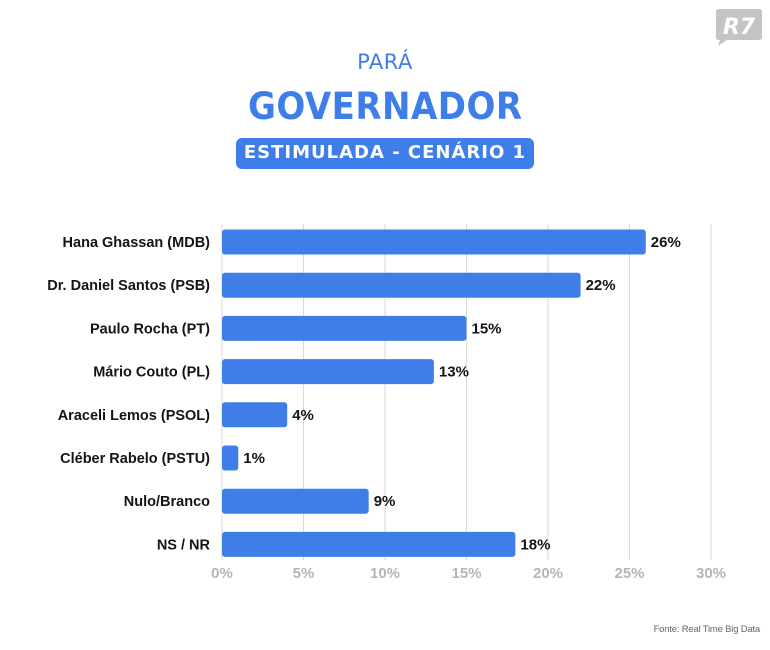 The width and height of the screenshot is (770, 650). I want to click on category-label: Mário Couto (PL), so click(151, 373).